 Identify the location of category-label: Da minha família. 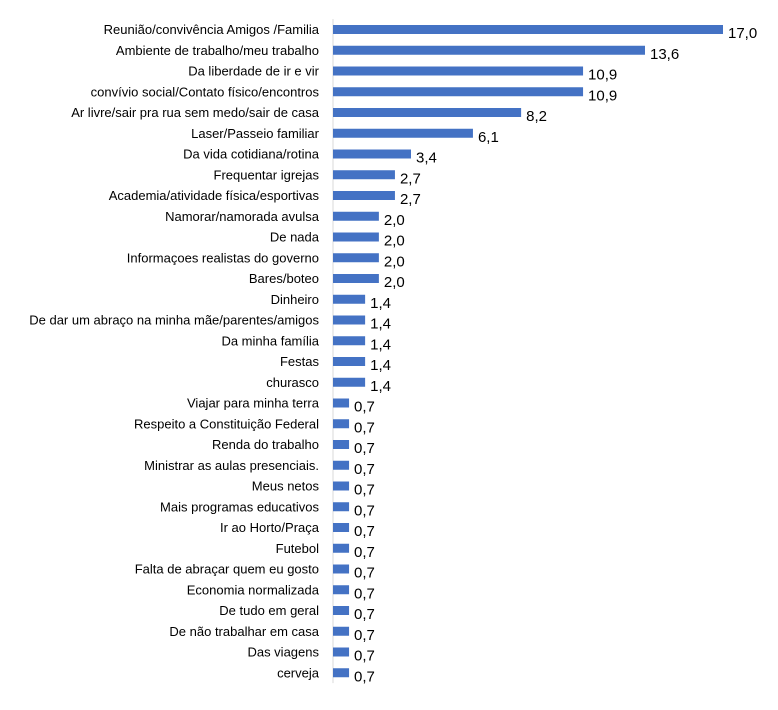
(270, 340).